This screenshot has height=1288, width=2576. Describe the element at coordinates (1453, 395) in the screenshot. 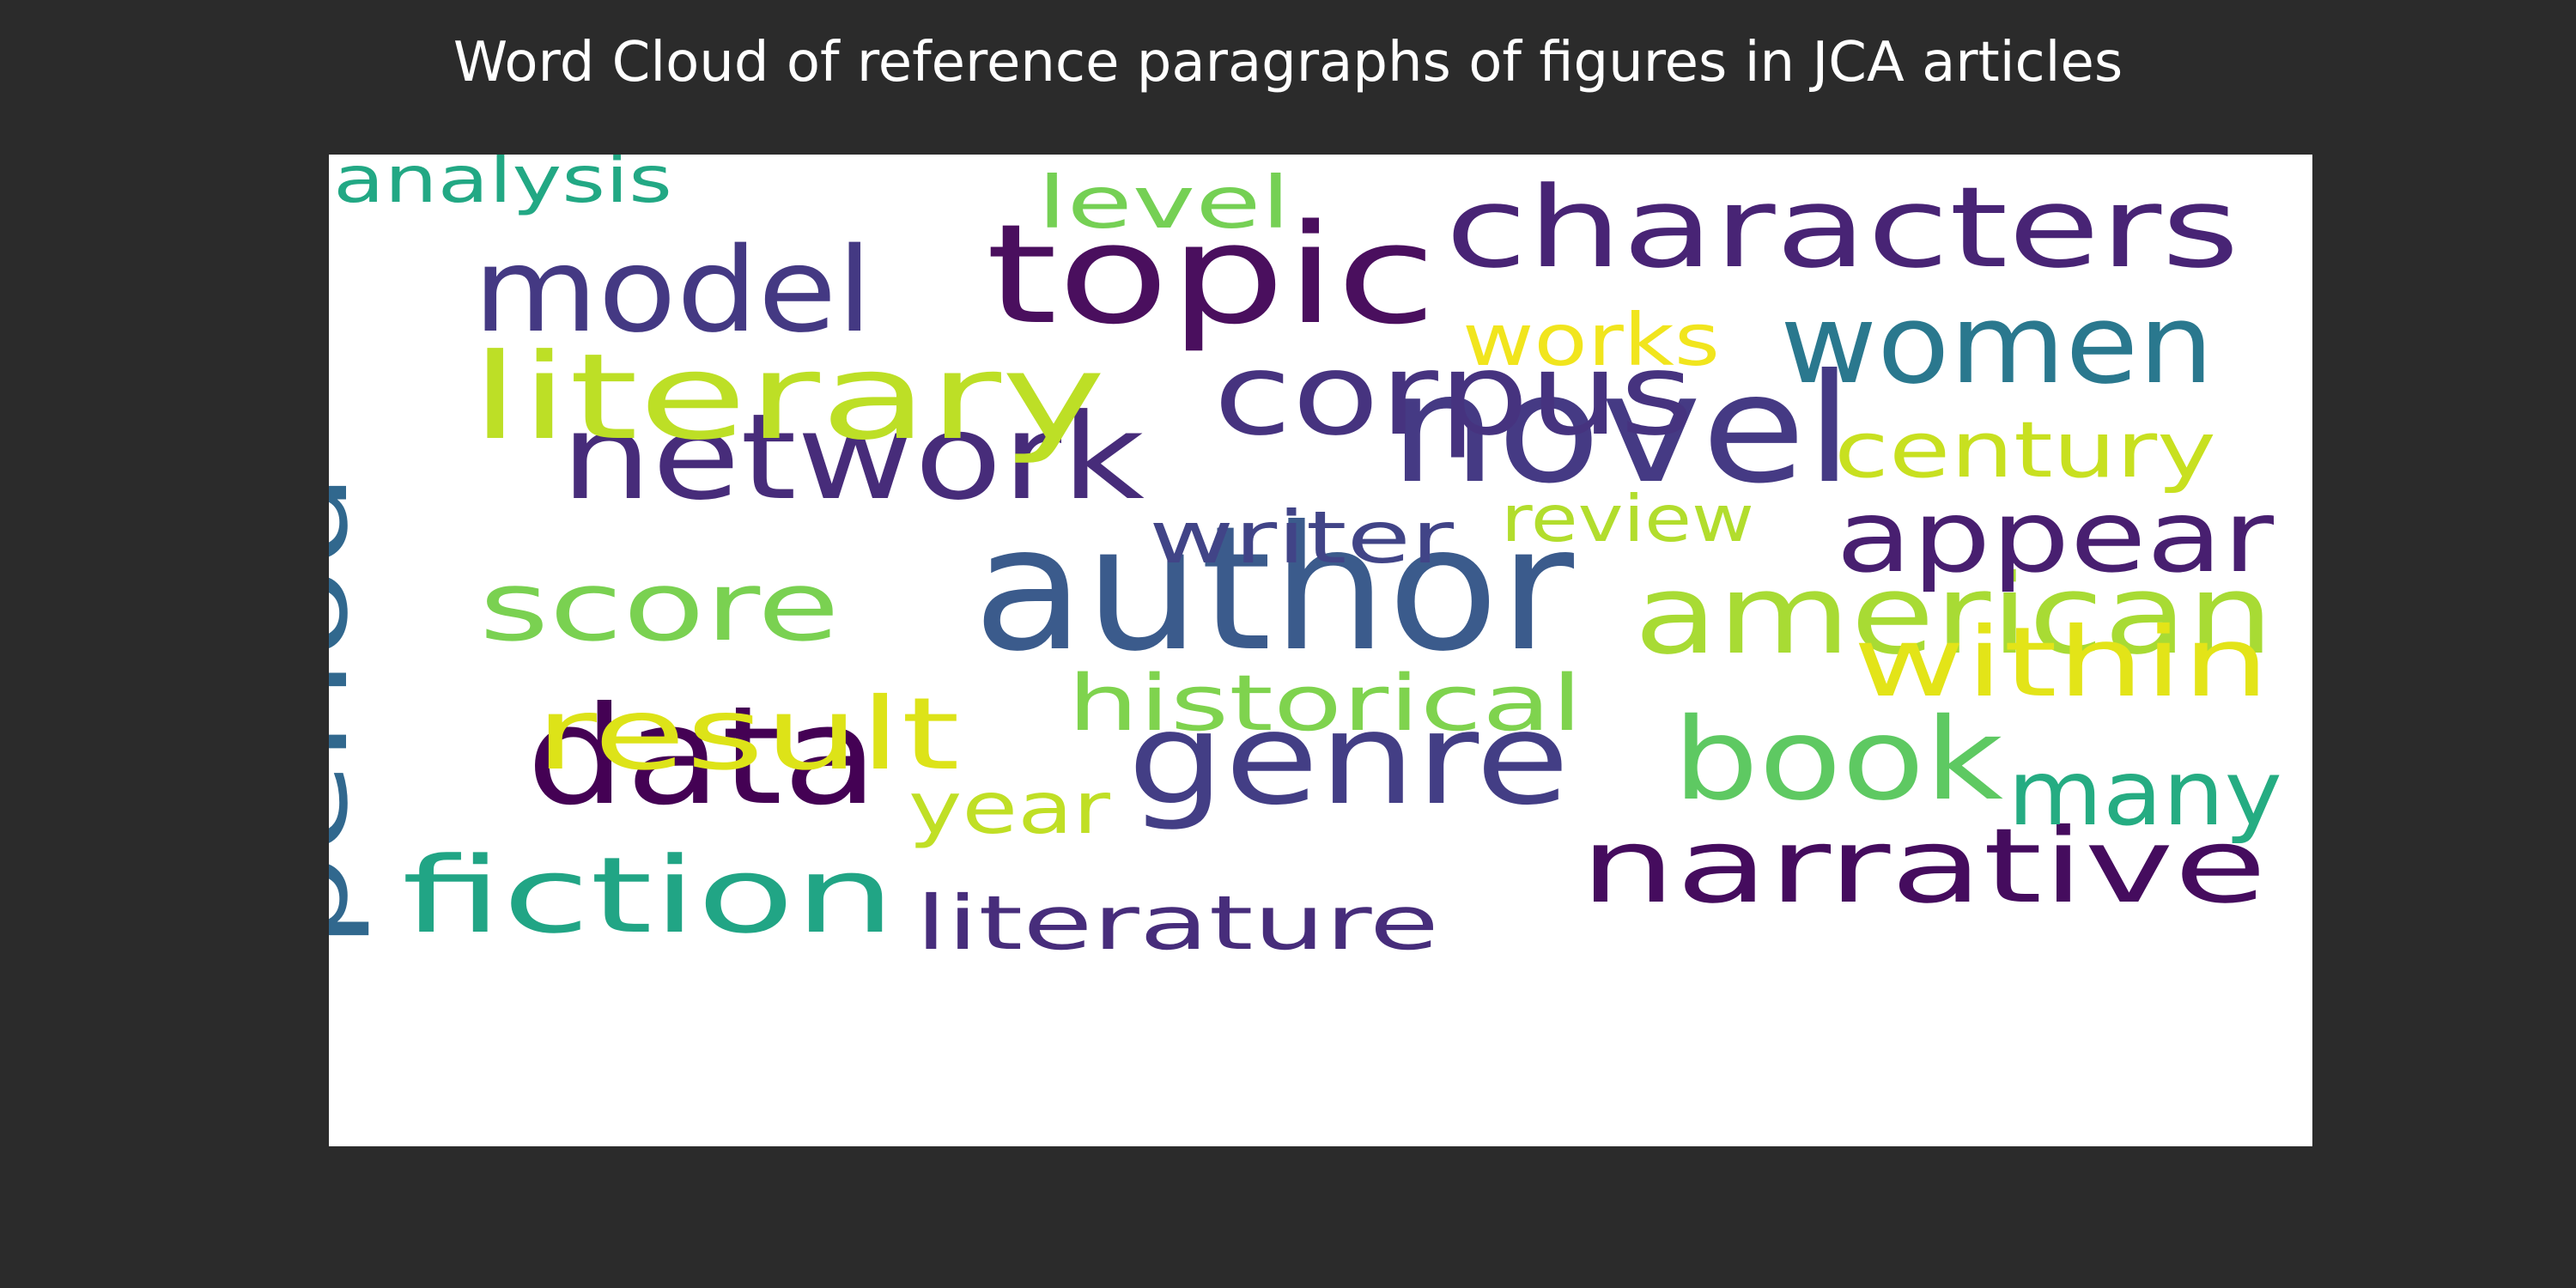

I see `word-corpus: corpus` at that location.